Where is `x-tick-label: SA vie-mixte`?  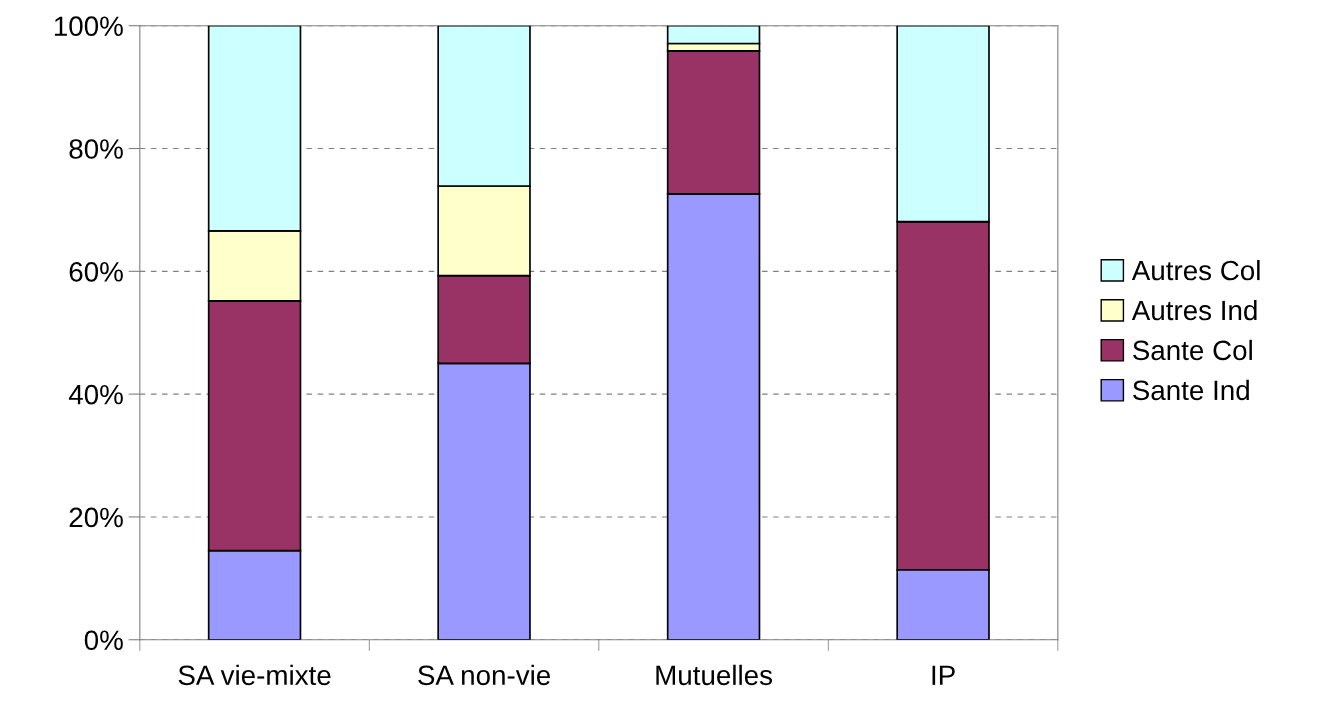 x-tick-label: SA vie-mixte is located at coordinates (254, 675).